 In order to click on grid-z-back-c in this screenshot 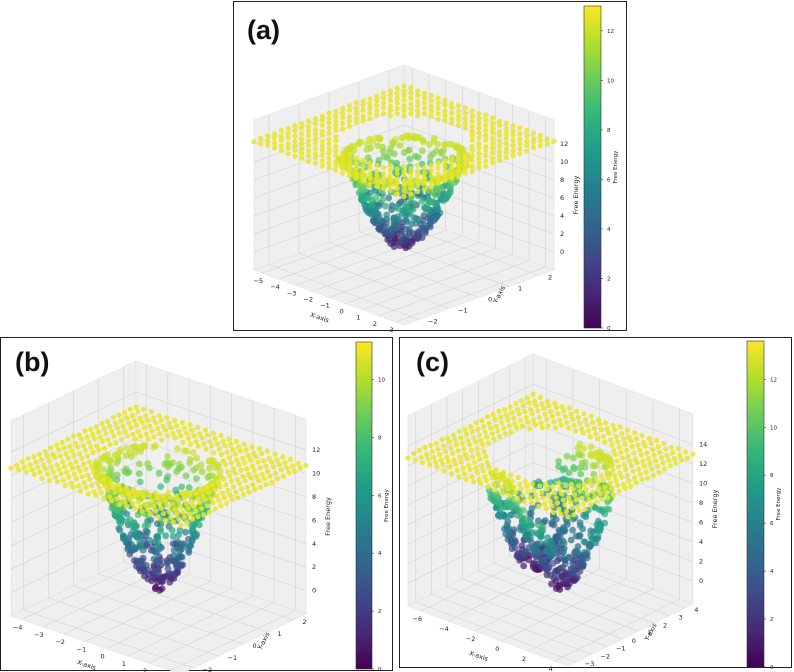, I will do `click(613, 414)`.